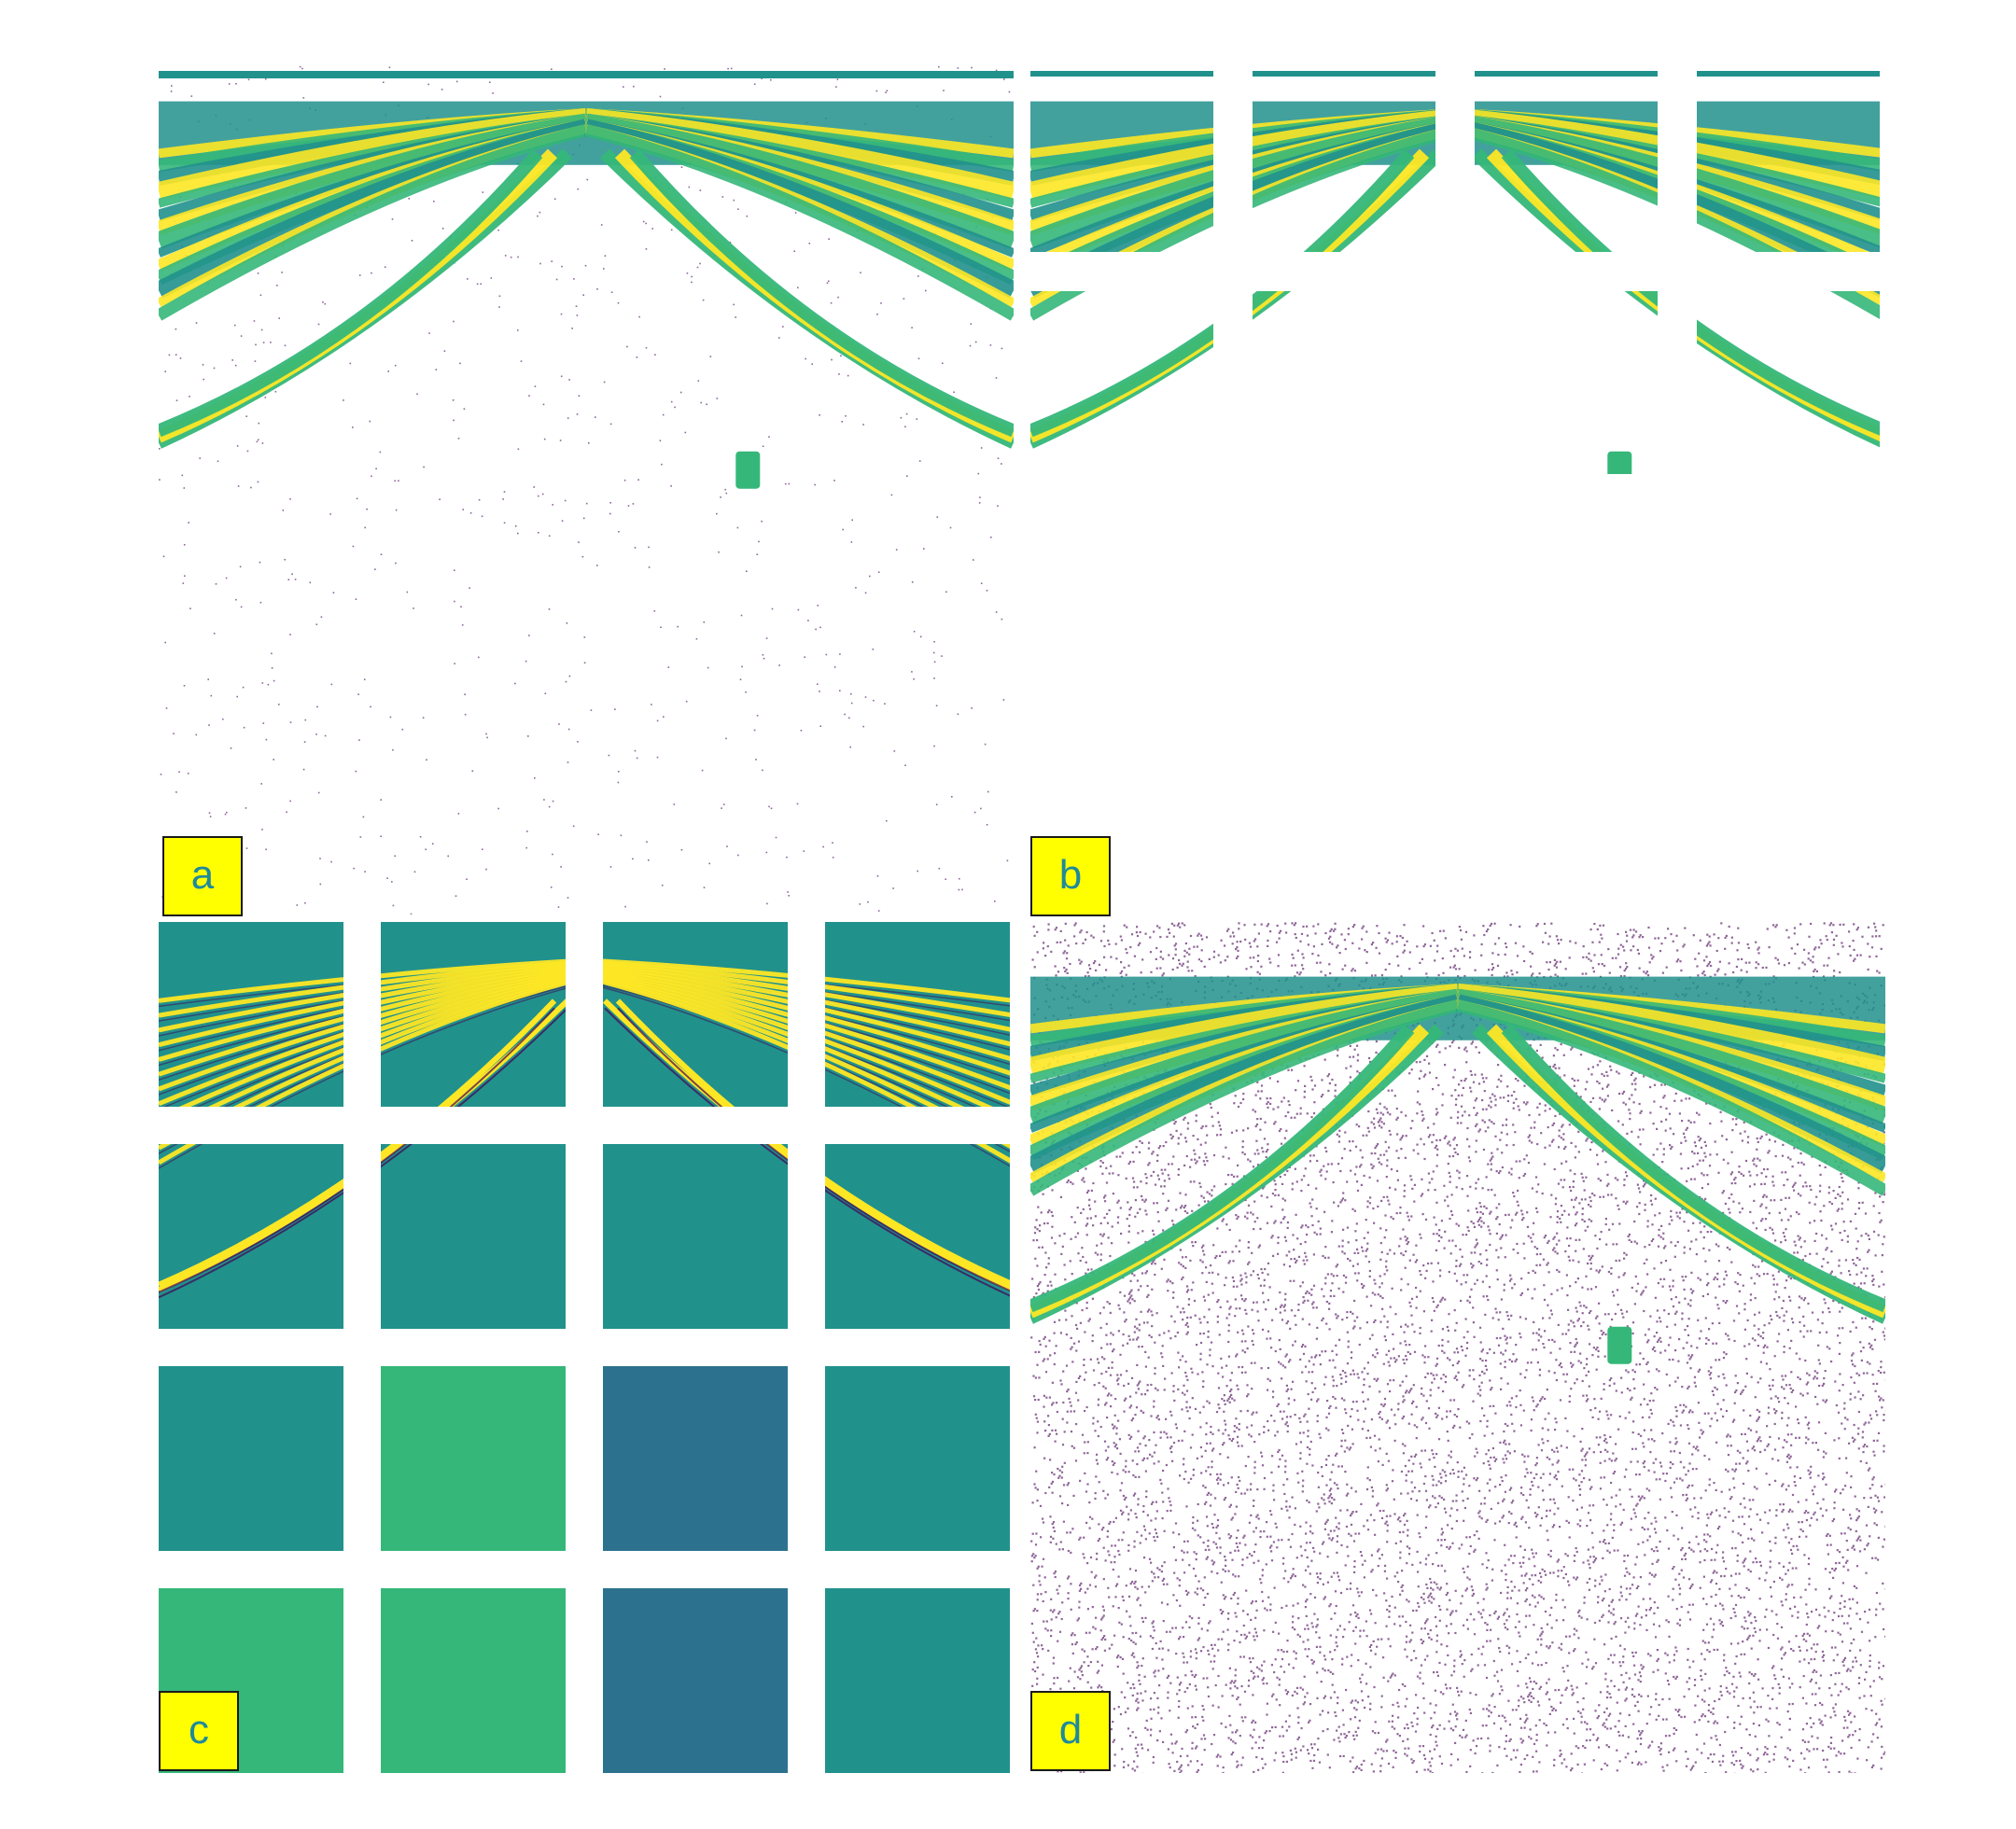 This screenshot has width=2016, height=1829. I want to click on panel-label-d: d, so click(1070, 1731).